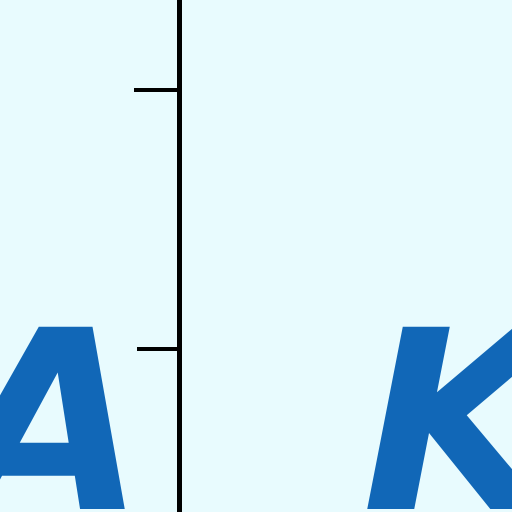 The height and width of the screenshot is (512, 512). Describe the element at coordinates (158, 90) in the screenshot. I see `tick-mark-top` at that location.